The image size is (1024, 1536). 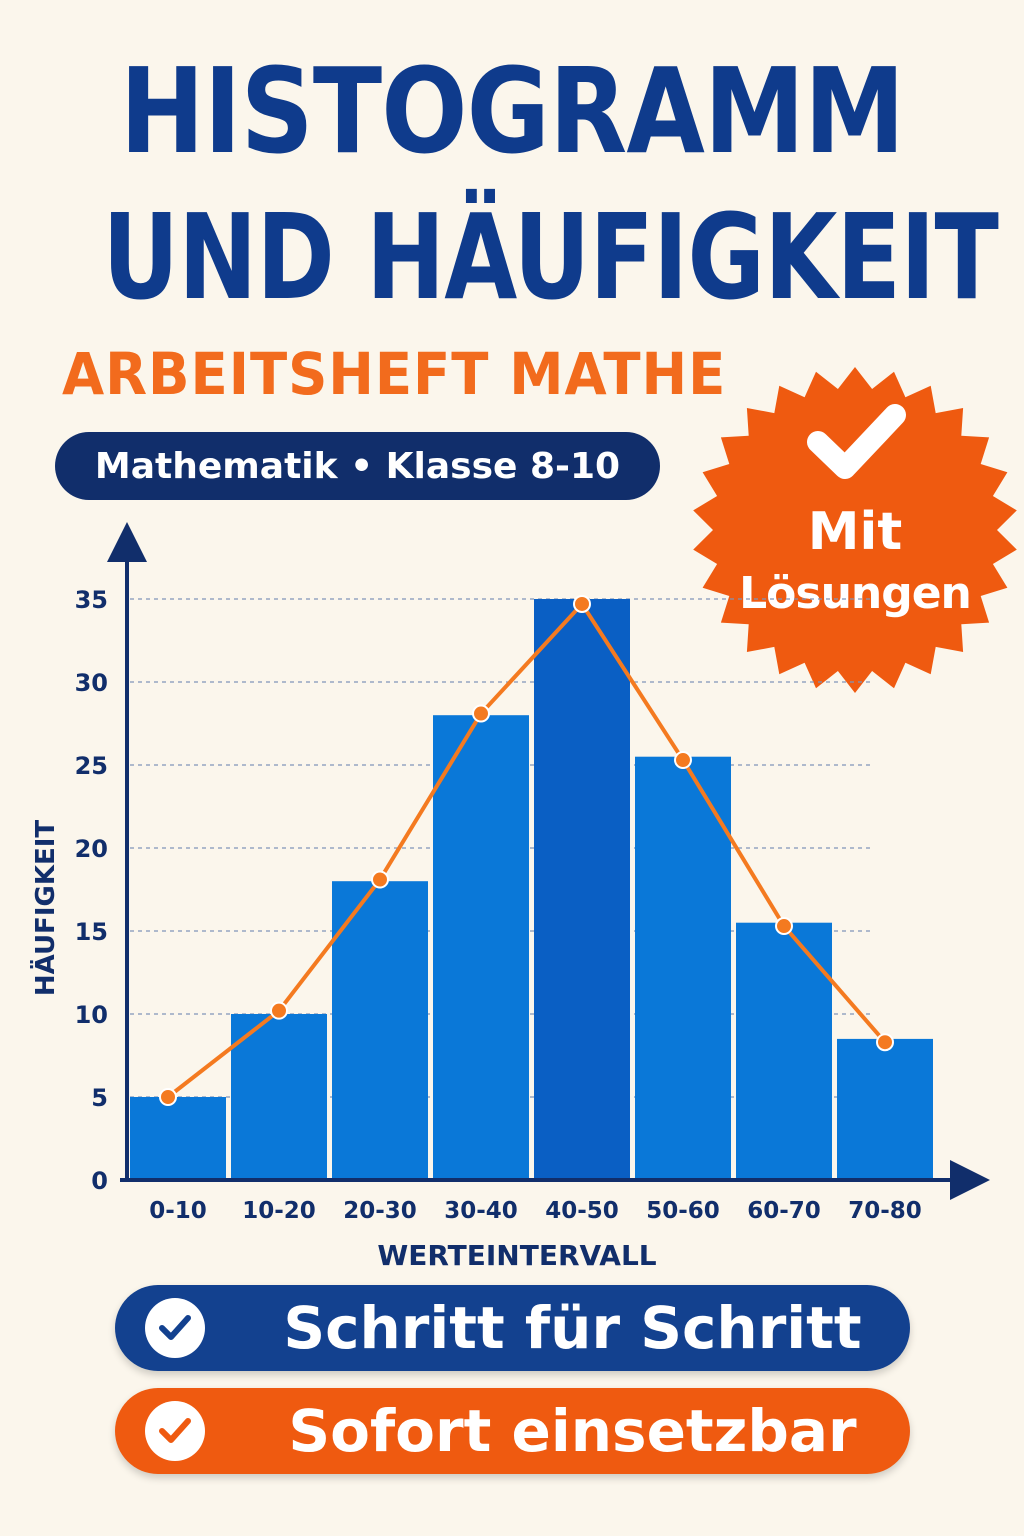 What do you see at coordinates (512, 111) in the screenshot?
I see `title-line-1: HISTOGRAMM` at bounding box center [512, 111].